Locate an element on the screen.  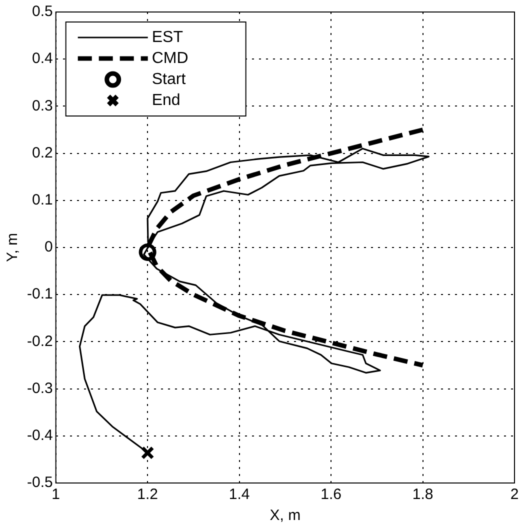
y-tick-label: -0.3 is located at coordinates (39, 388).